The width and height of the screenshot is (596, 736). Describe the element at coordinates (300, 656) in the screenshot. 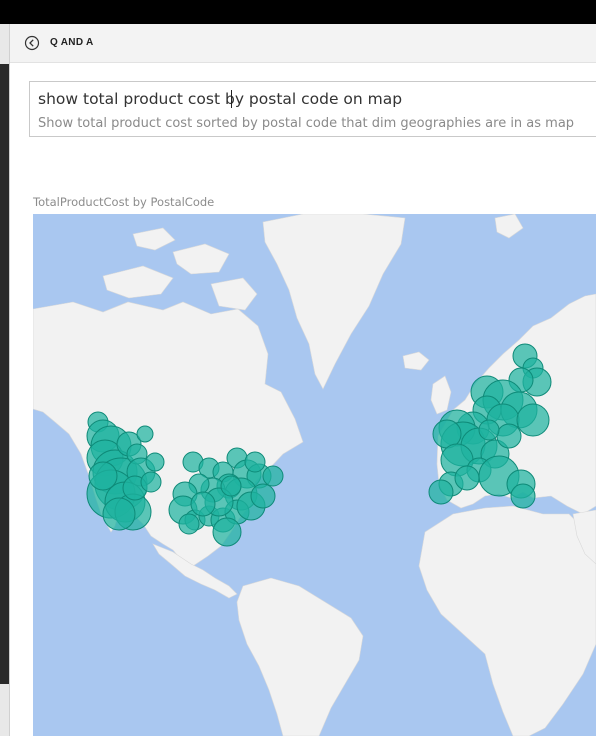

I see `south-america-land` at that location.